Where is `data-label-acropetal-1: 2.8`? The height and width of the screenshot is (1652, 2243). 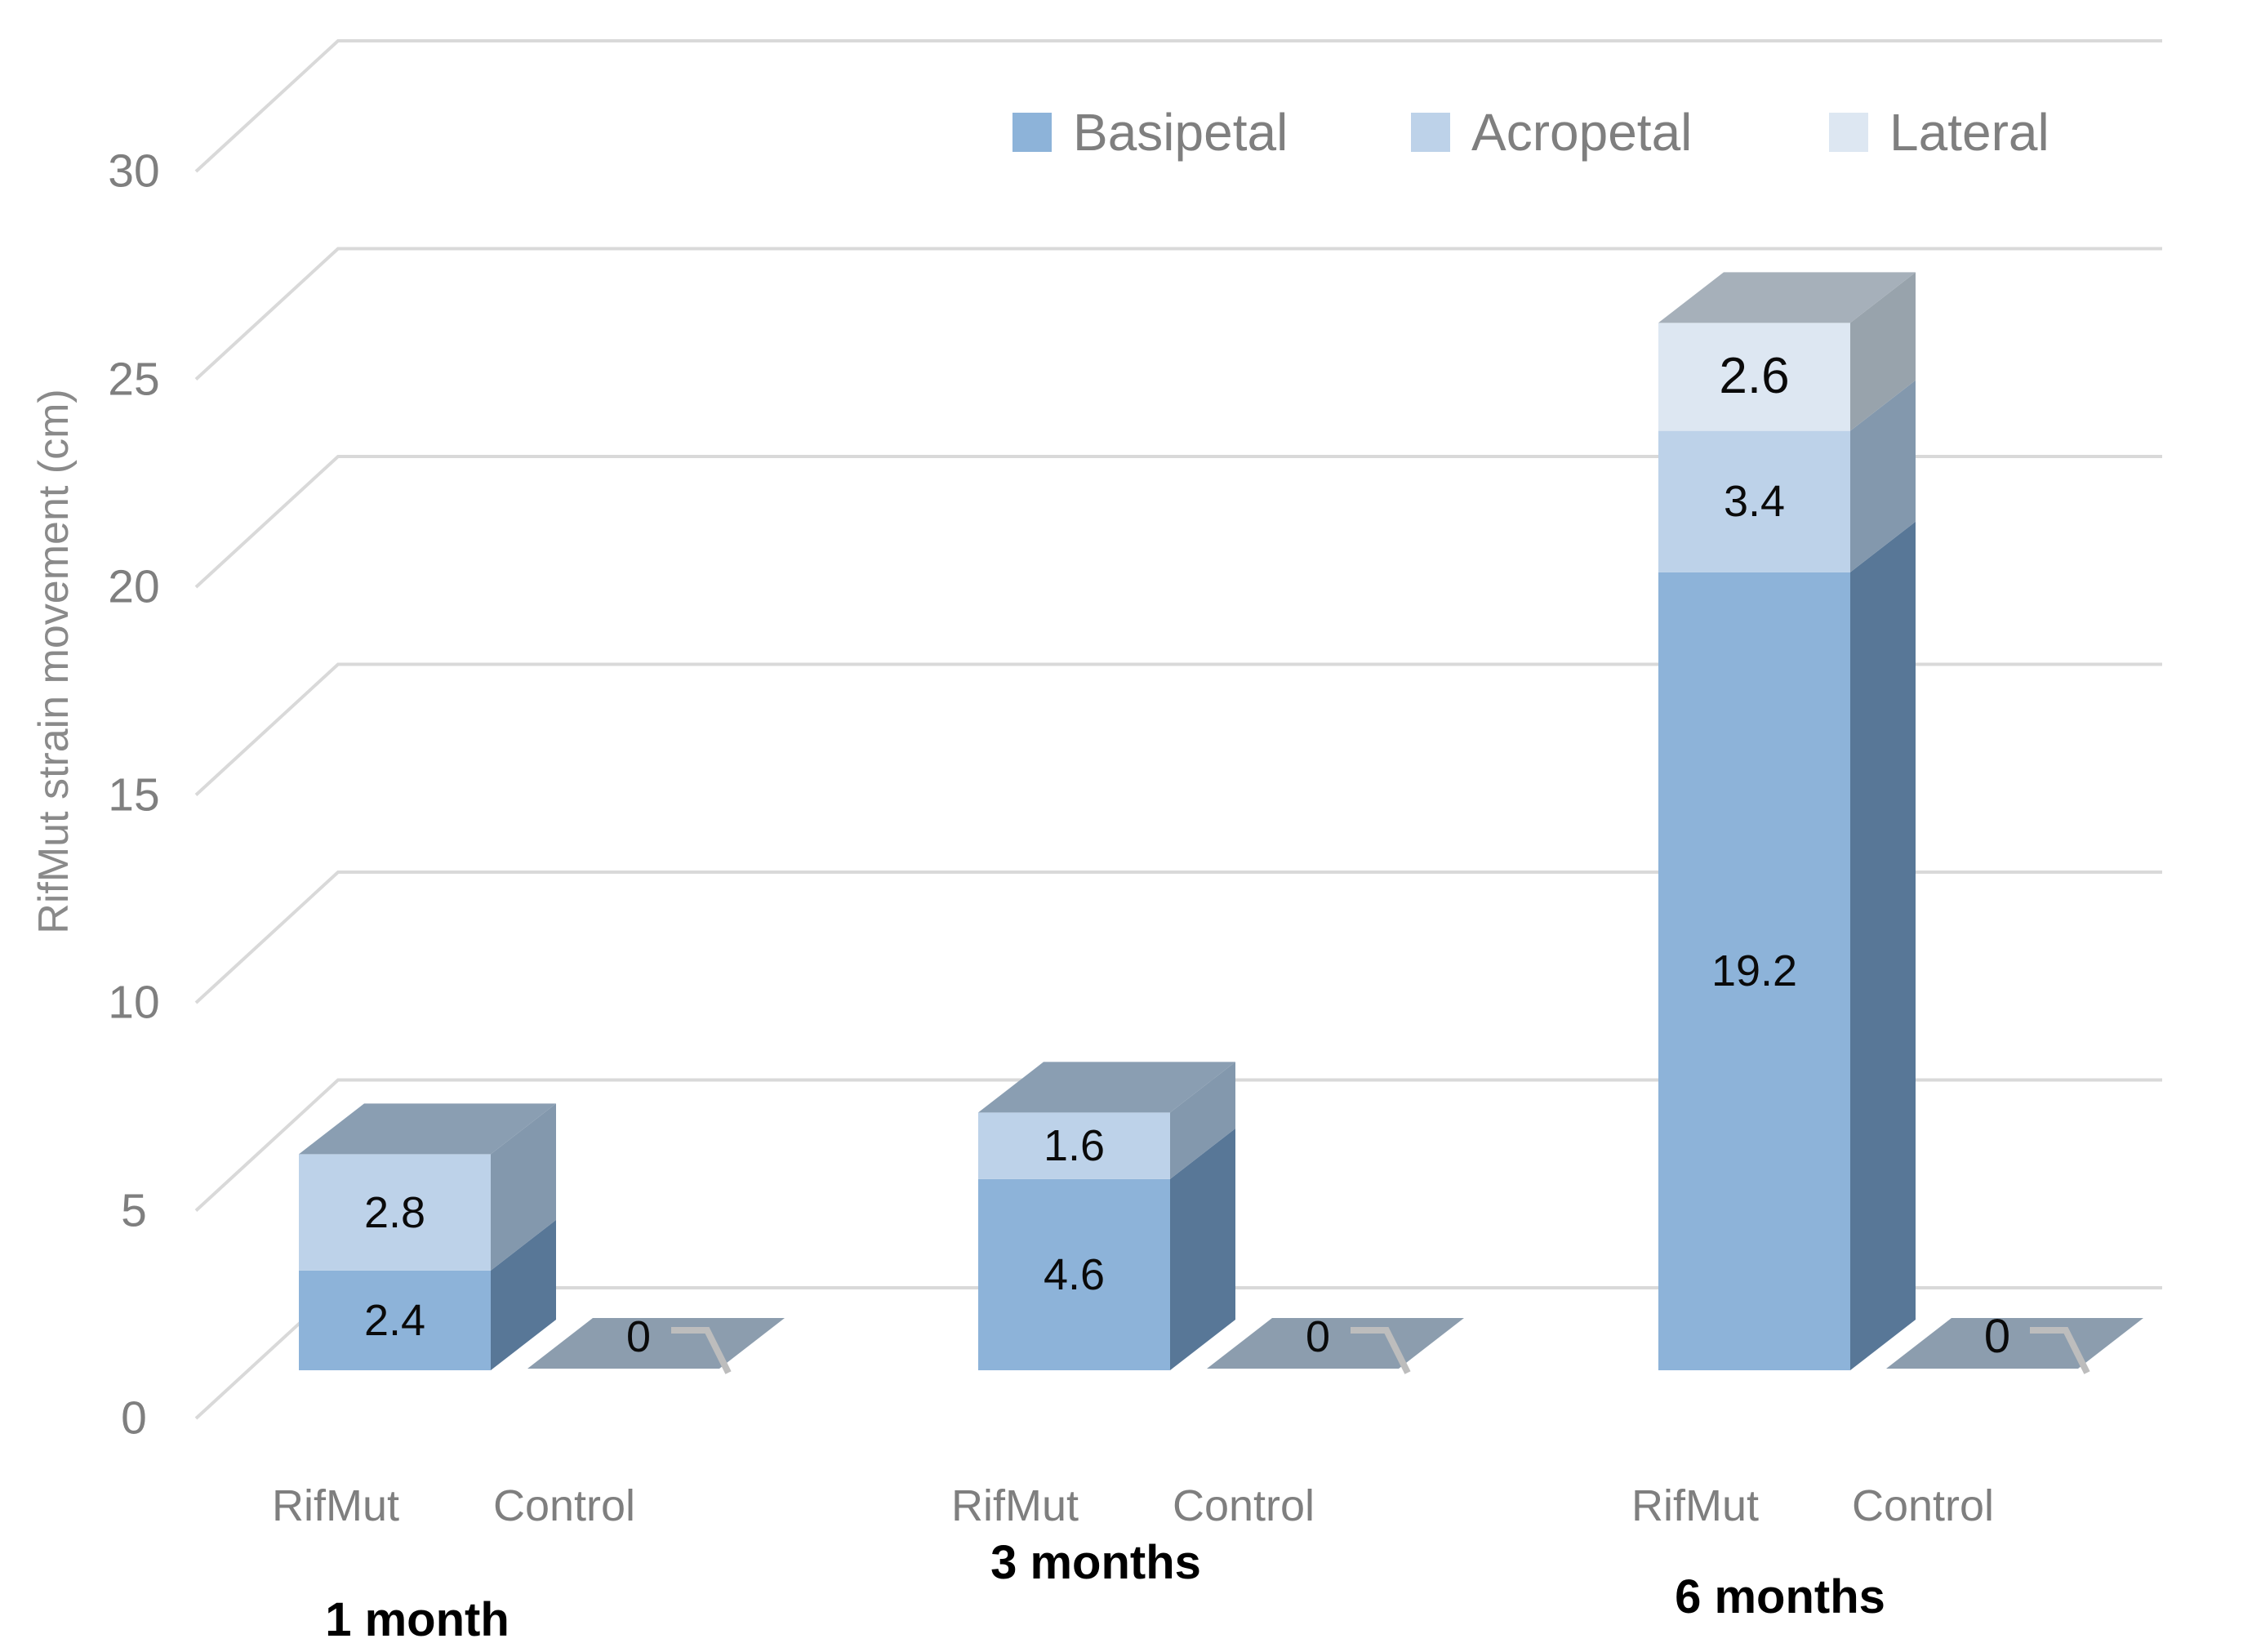 data-label-acropetal-1: 2.8 is located at coordinates (395, 1212).